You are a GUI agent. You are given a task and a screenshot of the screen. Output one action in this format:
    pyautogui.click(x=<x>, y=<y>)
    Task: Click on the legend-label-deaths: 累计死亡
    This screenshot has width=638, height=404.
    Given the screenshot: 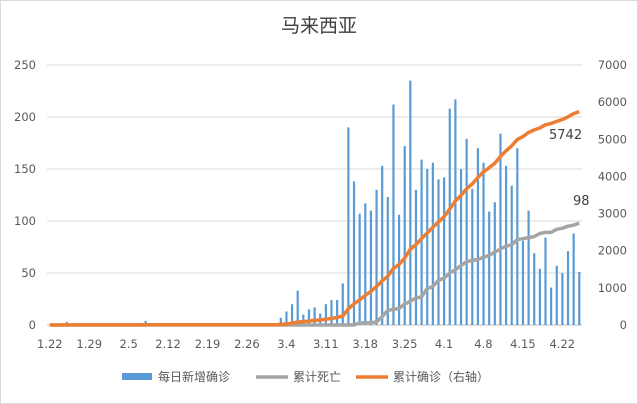 What is the action you would take?
    pyautogui.click(x=317, y=377)
    